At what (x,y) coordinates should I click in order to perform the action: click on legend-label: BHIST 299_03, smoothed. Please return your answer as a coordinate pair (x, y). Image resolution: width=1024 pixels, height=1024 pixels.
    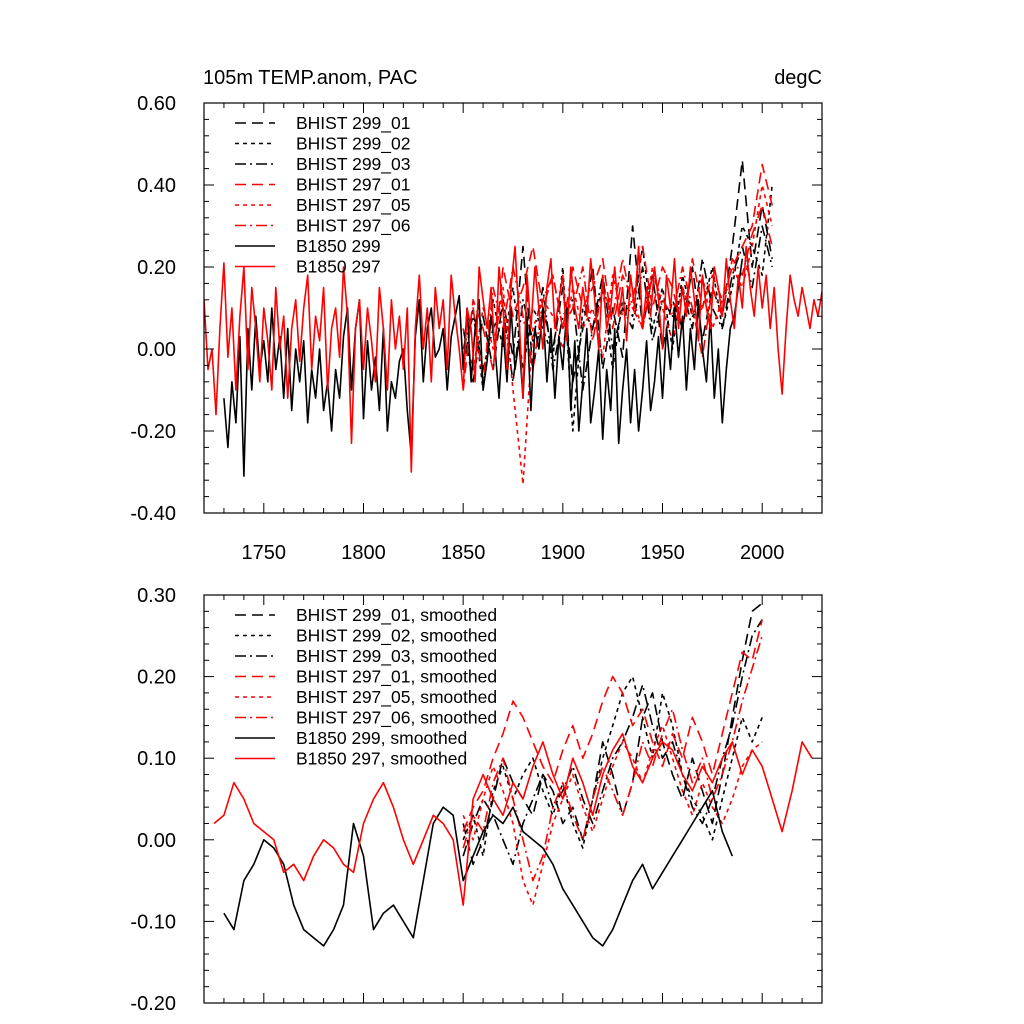
    Looking at the image, I should click on (396, 656).